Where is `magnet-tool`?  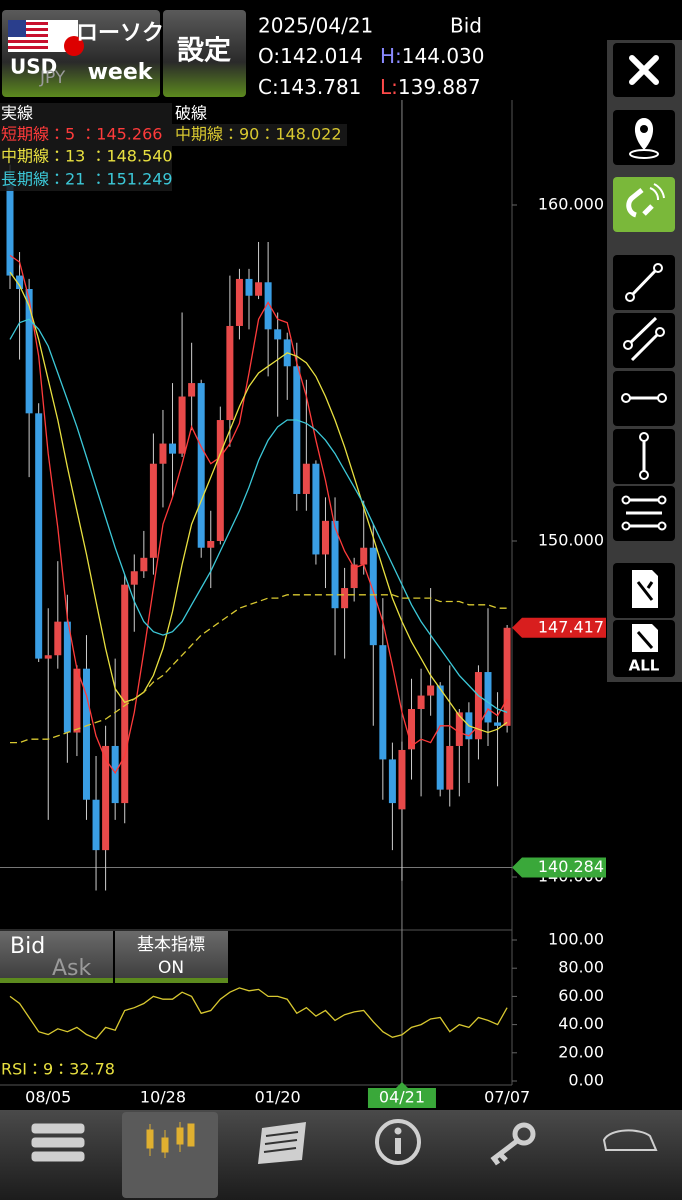
magnet-tool is located at coordinates (644, 204).